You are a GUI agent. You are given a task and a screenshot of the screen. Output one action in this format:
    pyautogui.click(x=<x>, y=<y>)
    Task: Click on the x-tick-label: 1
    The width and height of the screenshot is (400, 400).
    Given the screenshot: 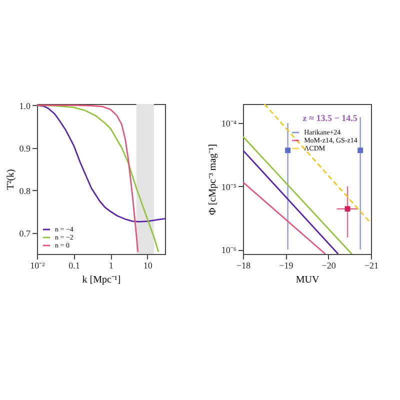 What is the action you would take?
    pyautogui.click(x=111, y=265)
    